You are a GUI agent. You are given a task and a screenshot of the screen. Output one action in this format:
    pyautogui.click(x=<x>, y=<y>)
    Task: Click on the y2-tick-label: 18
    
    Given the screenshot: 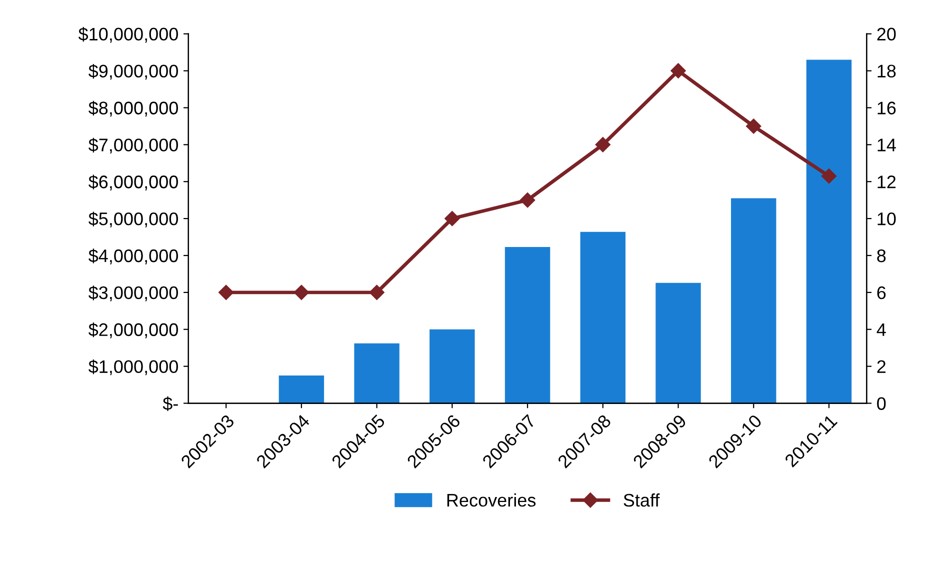 What is the action you would take?
    pyautogui.click(x=887, y=71)
    